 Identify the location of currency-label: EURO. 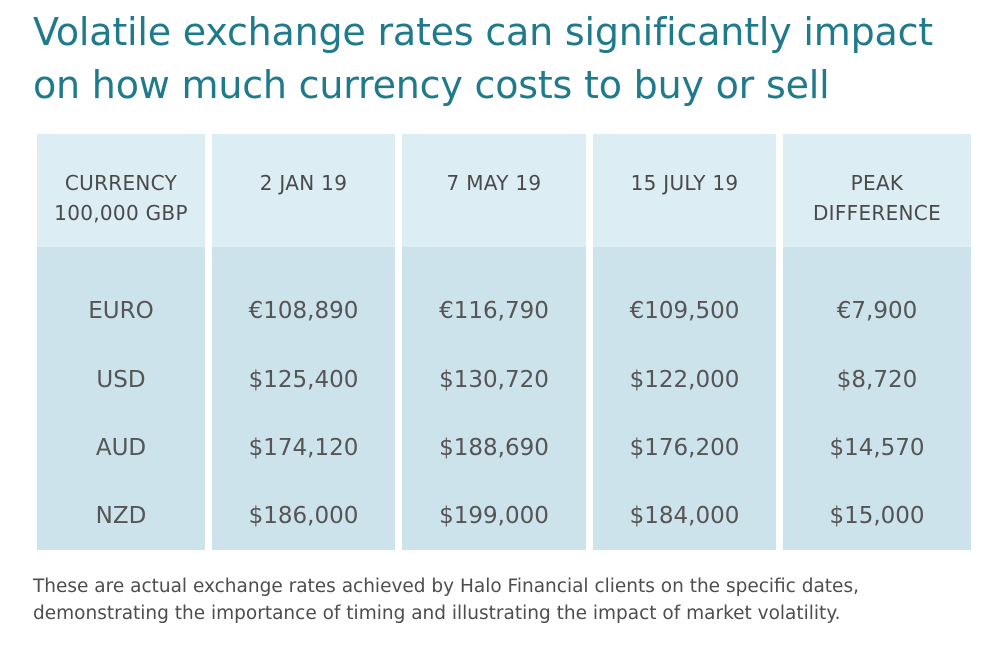
(121, 311).